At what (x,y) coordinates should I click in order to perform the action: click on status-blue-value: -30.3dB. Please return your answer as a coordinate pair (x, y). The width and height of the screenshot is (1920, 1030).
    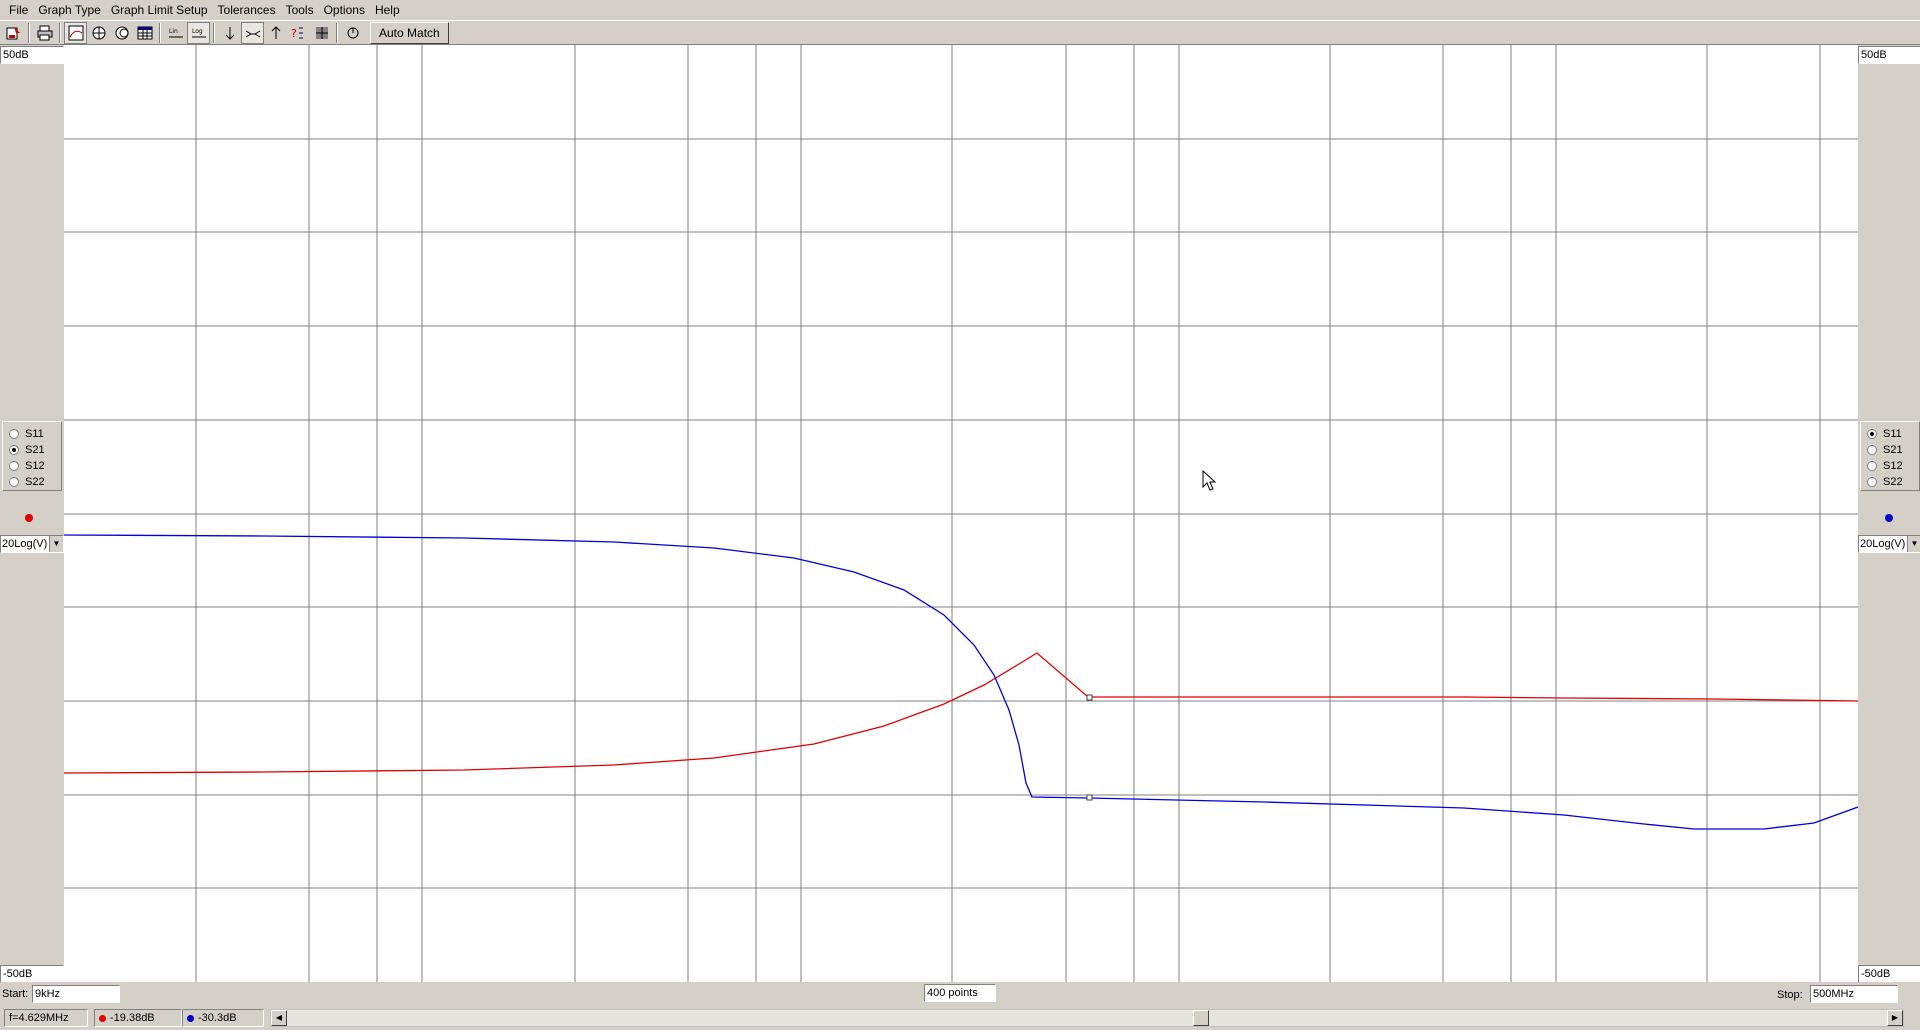
    Looking at the image, I should click on (223, 1018).